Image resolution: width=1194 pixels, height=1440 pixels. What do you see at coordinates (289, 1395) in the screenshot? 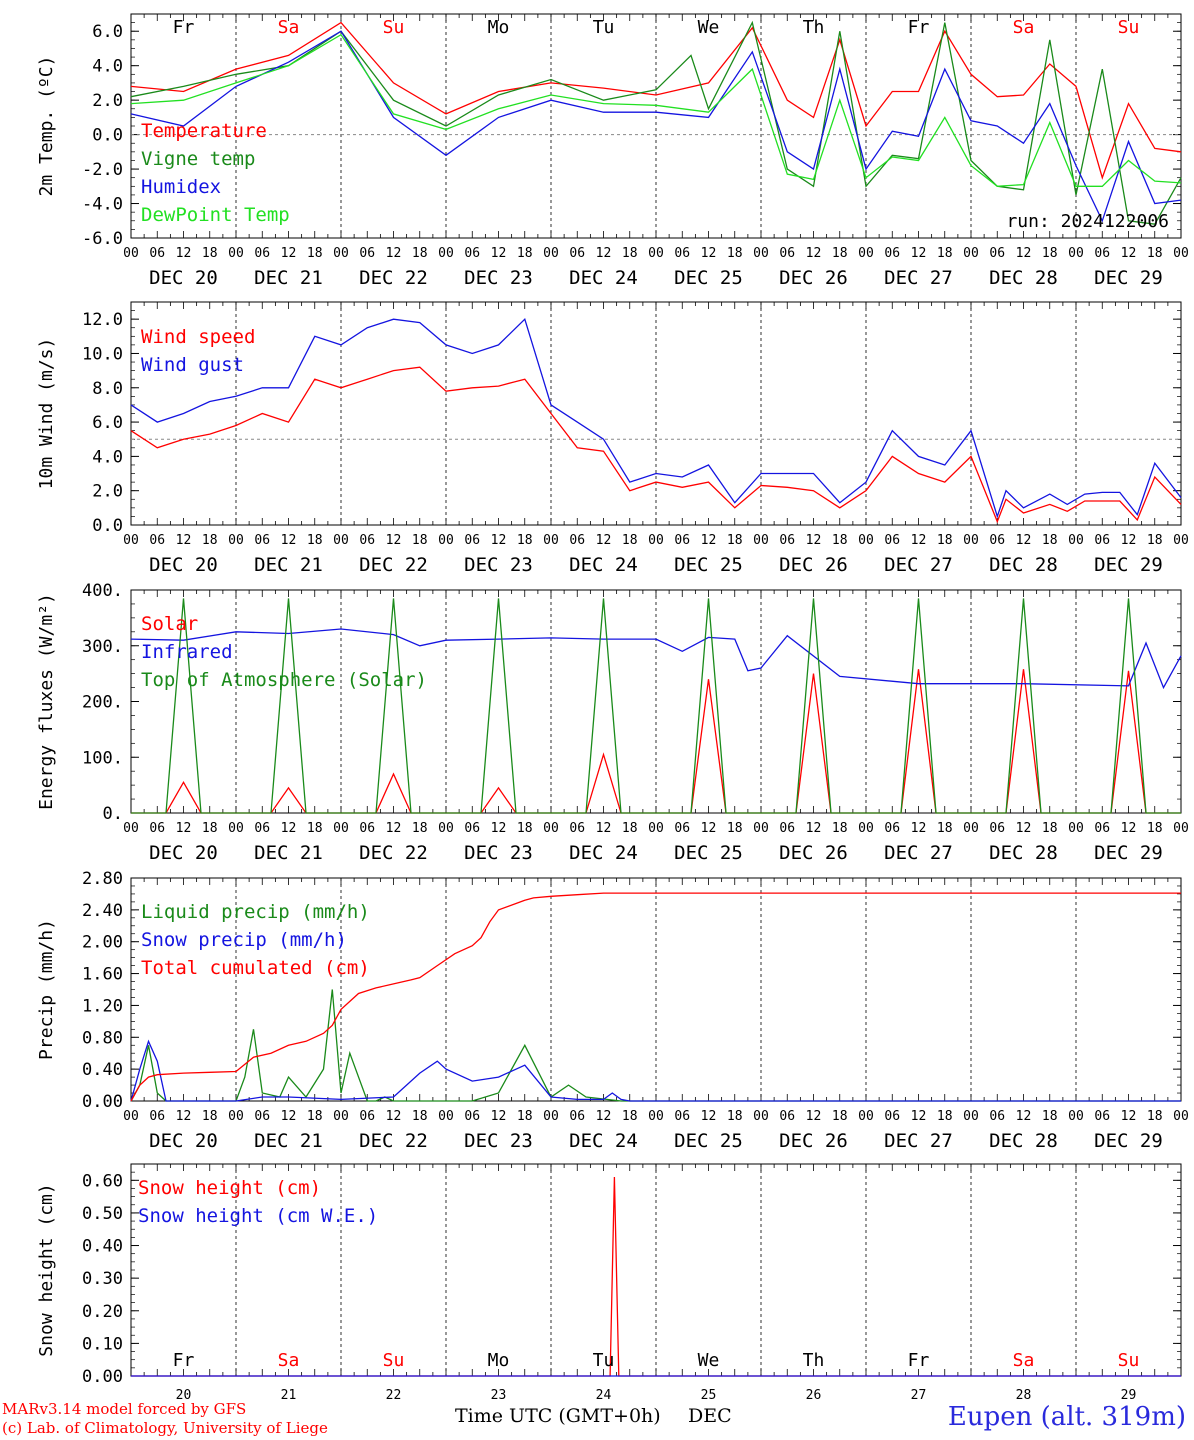
I see `day-number-label: 21` at bounding box center [289, 1395].